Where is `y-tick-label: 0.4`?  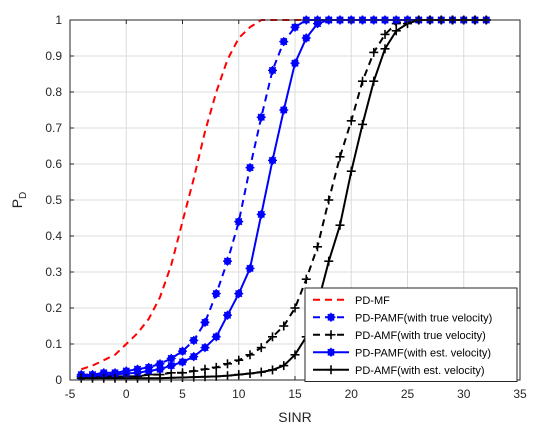
y-tick-label: 0.4 is located at coordinates (53, 236).